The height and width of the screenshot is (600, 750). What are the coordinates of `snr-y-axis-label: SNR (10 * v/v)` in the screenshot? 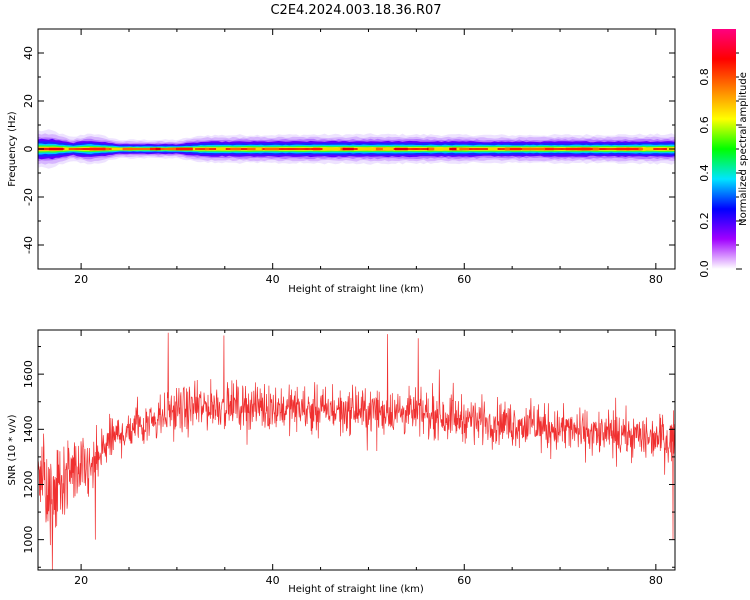 It's located at (12, 449).